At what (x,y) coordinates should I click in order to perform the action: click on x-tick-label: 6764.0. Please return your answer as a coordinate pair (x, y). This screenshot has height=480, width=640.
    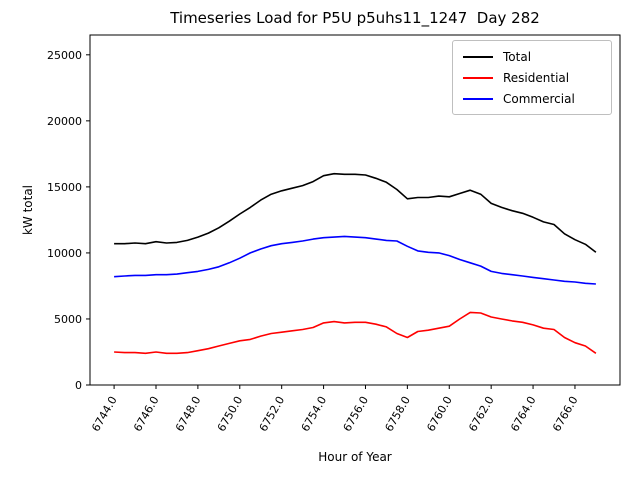
    Looking at the image, I should click on (523, 414).